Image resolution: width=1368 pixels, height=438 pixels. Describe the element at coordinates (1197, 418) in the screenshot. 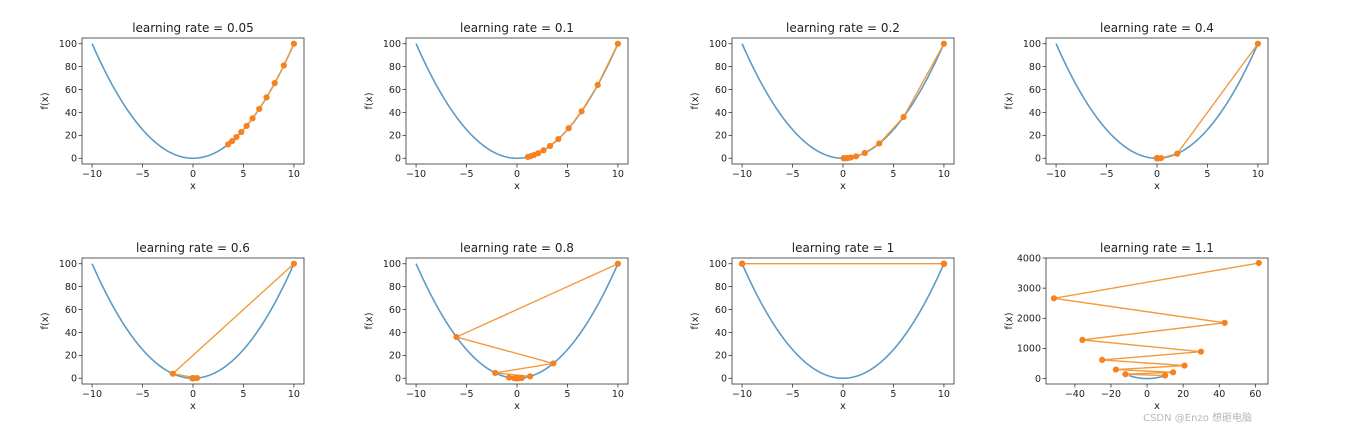

I see `watermark: CSDN @Enzo 想砸电脑` at that location.